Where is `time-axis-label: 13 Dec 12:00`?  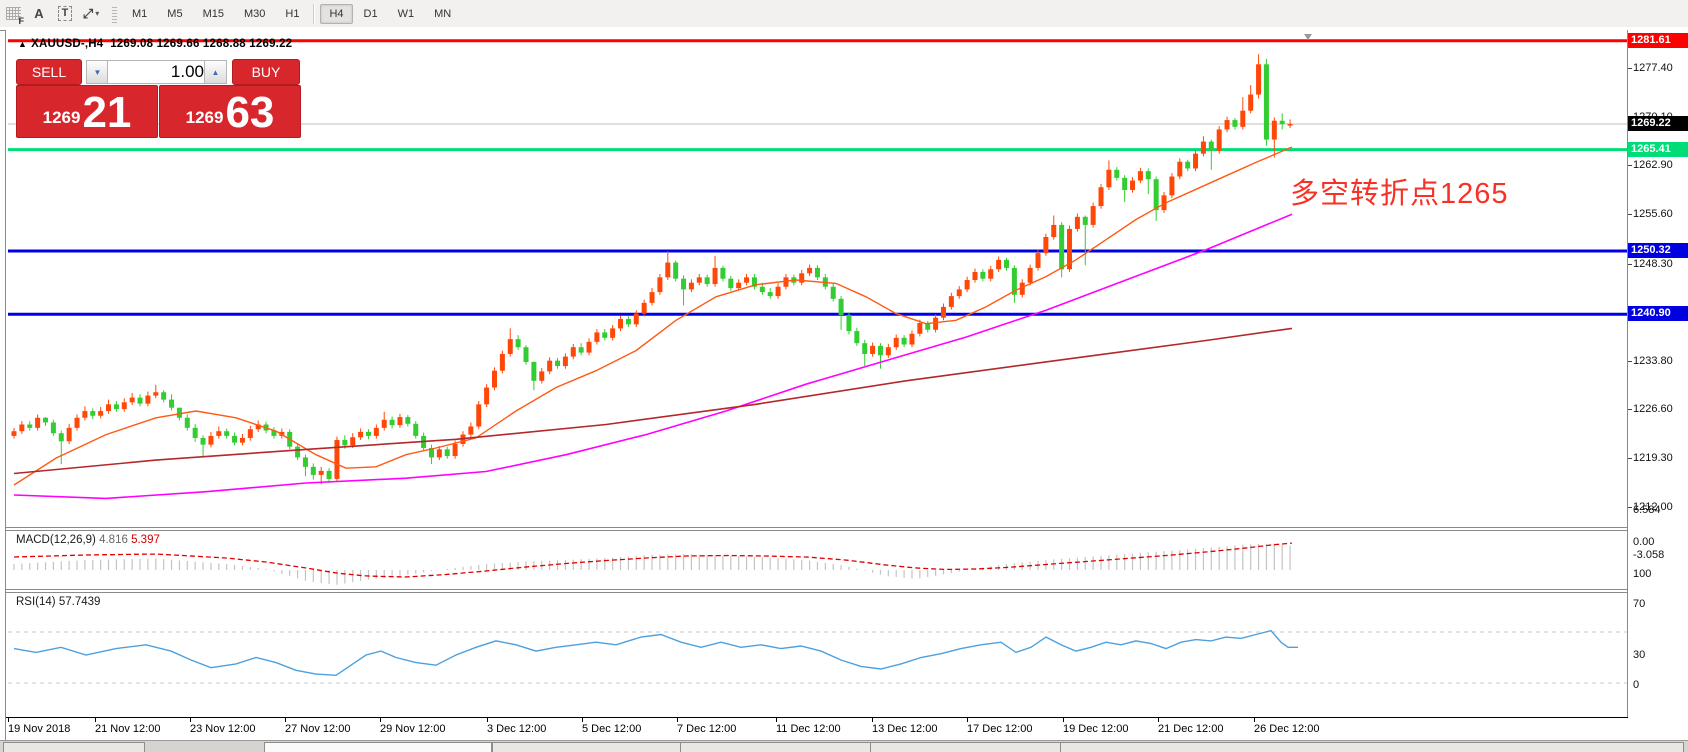 time-axis-label: 13 Dec 12:00 is located at coordinates (905, 729).